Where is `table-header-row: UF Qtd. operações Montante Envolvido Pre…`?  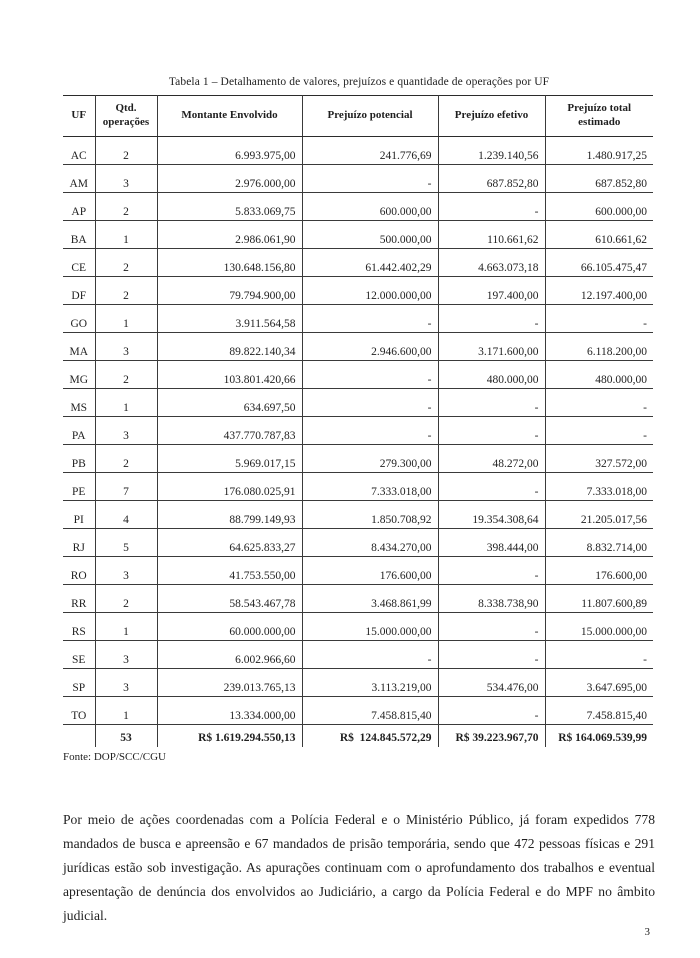
table-header-row: UF Qtd. operações Montante Envolvido Pre… is located at coordinates (358, 116).